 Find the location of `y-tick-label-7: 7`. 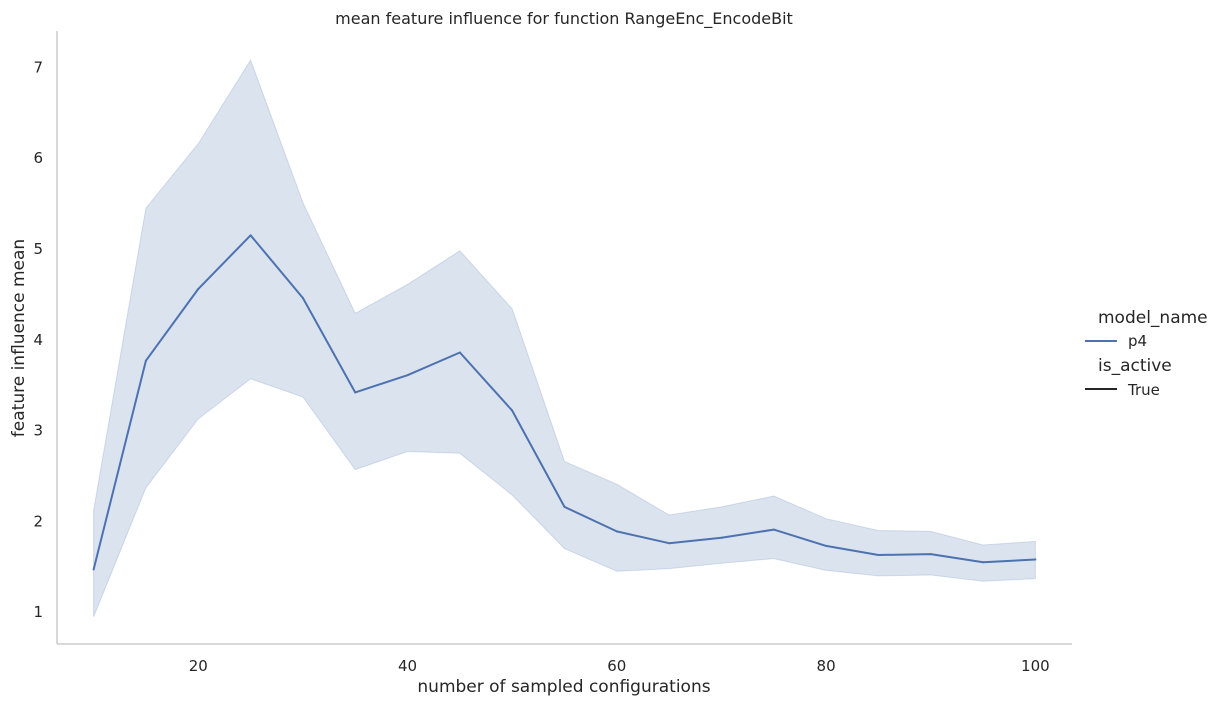

y-tick-label-7: 7 is located at coordinates (38, 67).